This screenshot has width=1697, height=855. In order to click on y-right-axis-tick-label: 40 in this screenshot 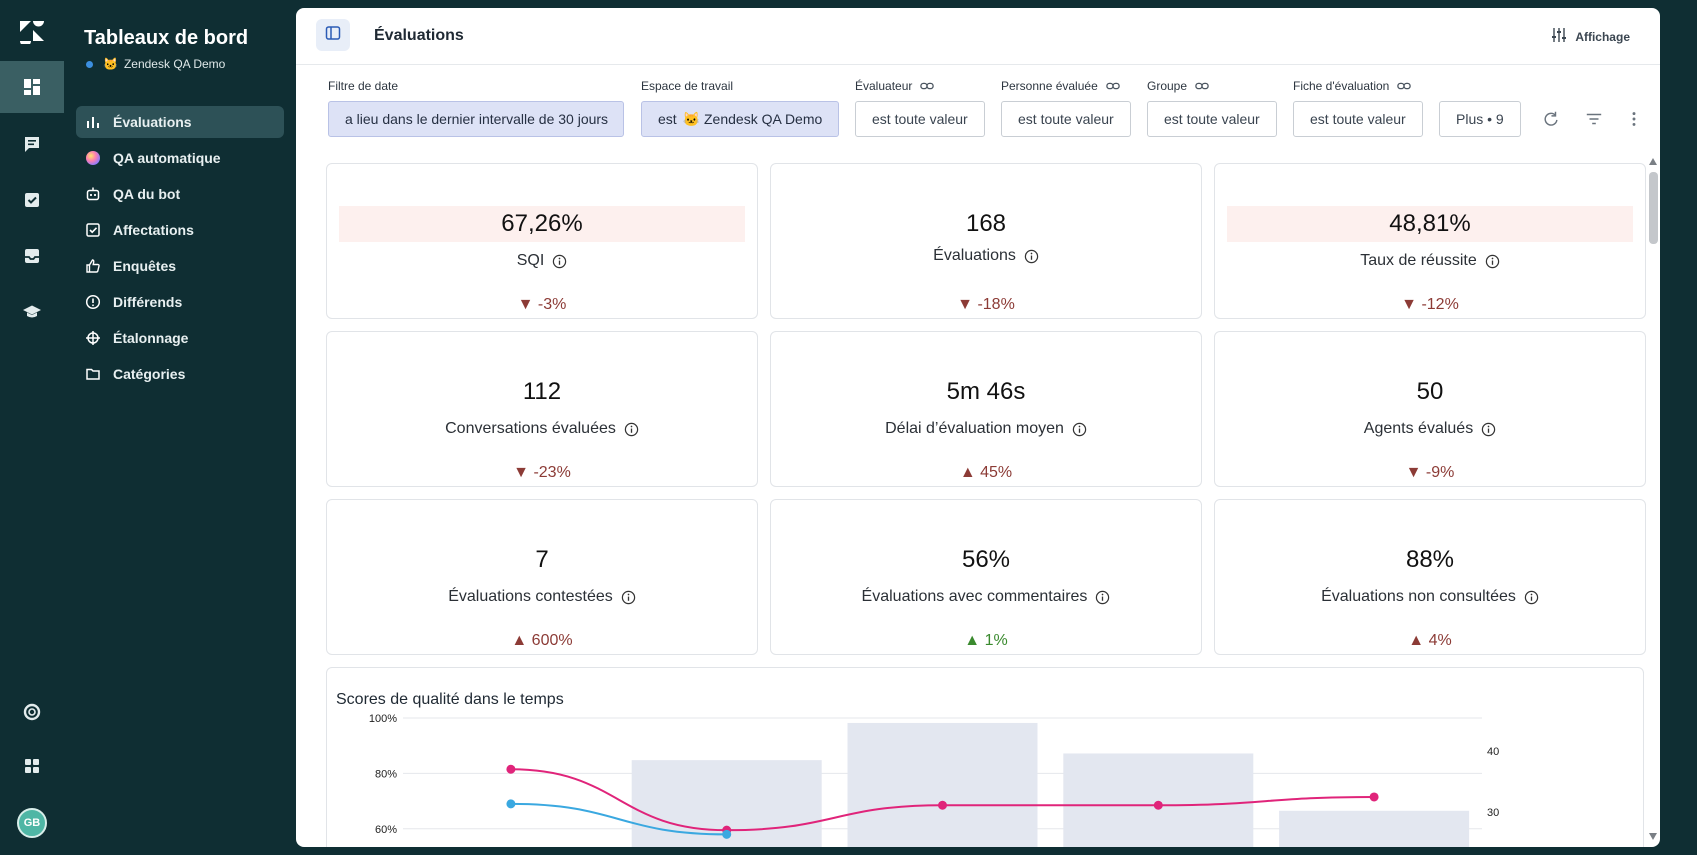, I will do `click(1493, 752)`.